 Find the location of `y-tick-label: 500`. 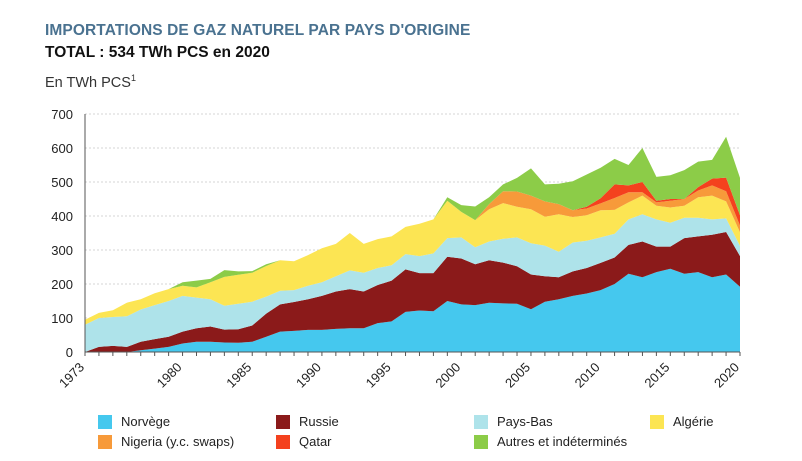

y-tick-label: 500 is located at coordinates (62, 182).